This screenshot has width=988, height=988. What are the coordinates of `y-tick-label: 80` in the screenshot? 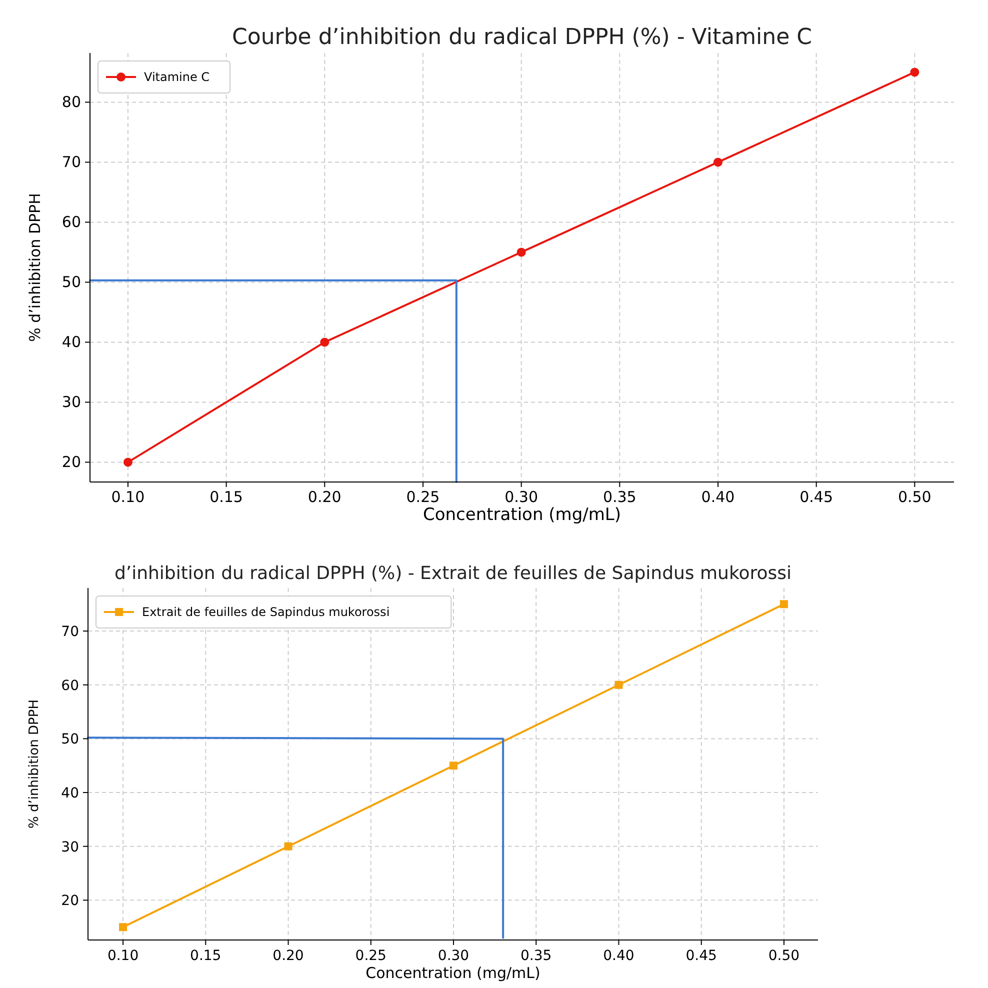 It's located at (71, 102).